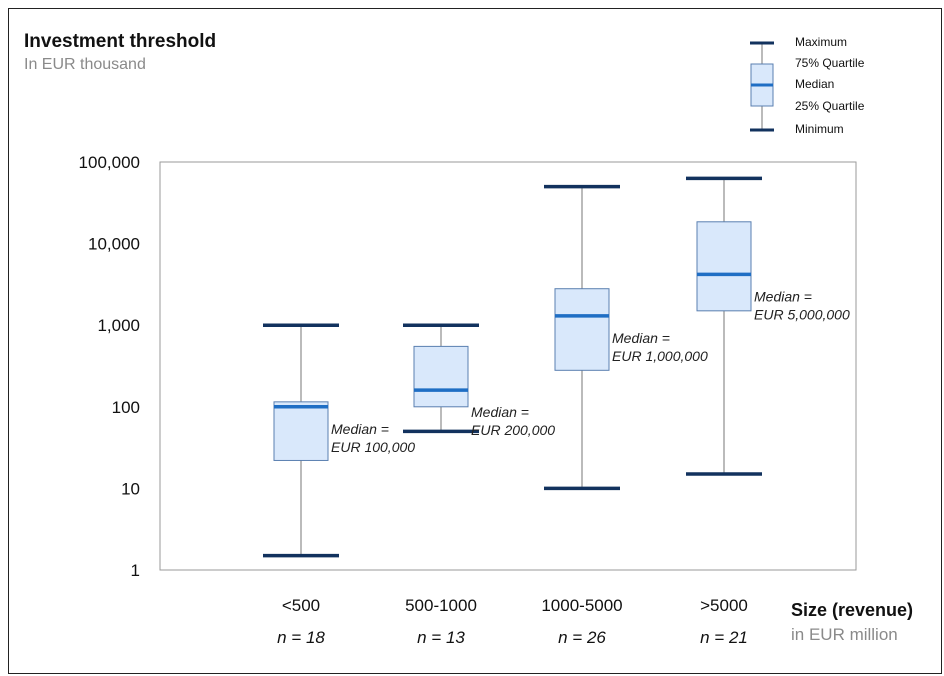 The height and width of the screenshot is (676, 944). I want to click on y-axis: 1 10 100 1,000 10,000 100,000, so click(109, 366).